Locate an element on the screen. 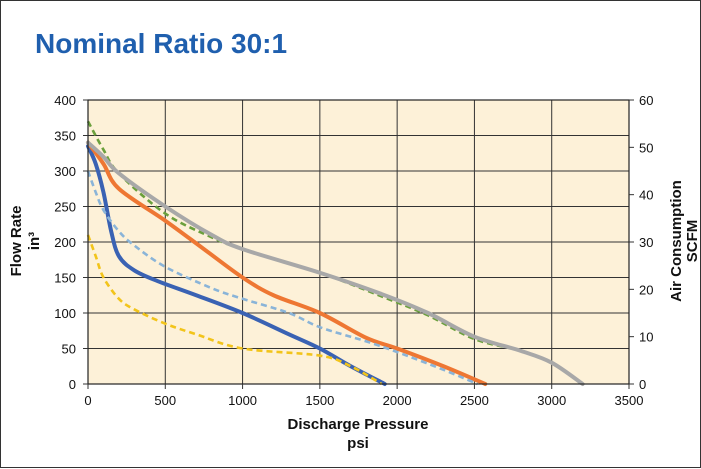 The image size is (701, 469). y-right-title-line2: SCFM is located at coordinates (692, 241).